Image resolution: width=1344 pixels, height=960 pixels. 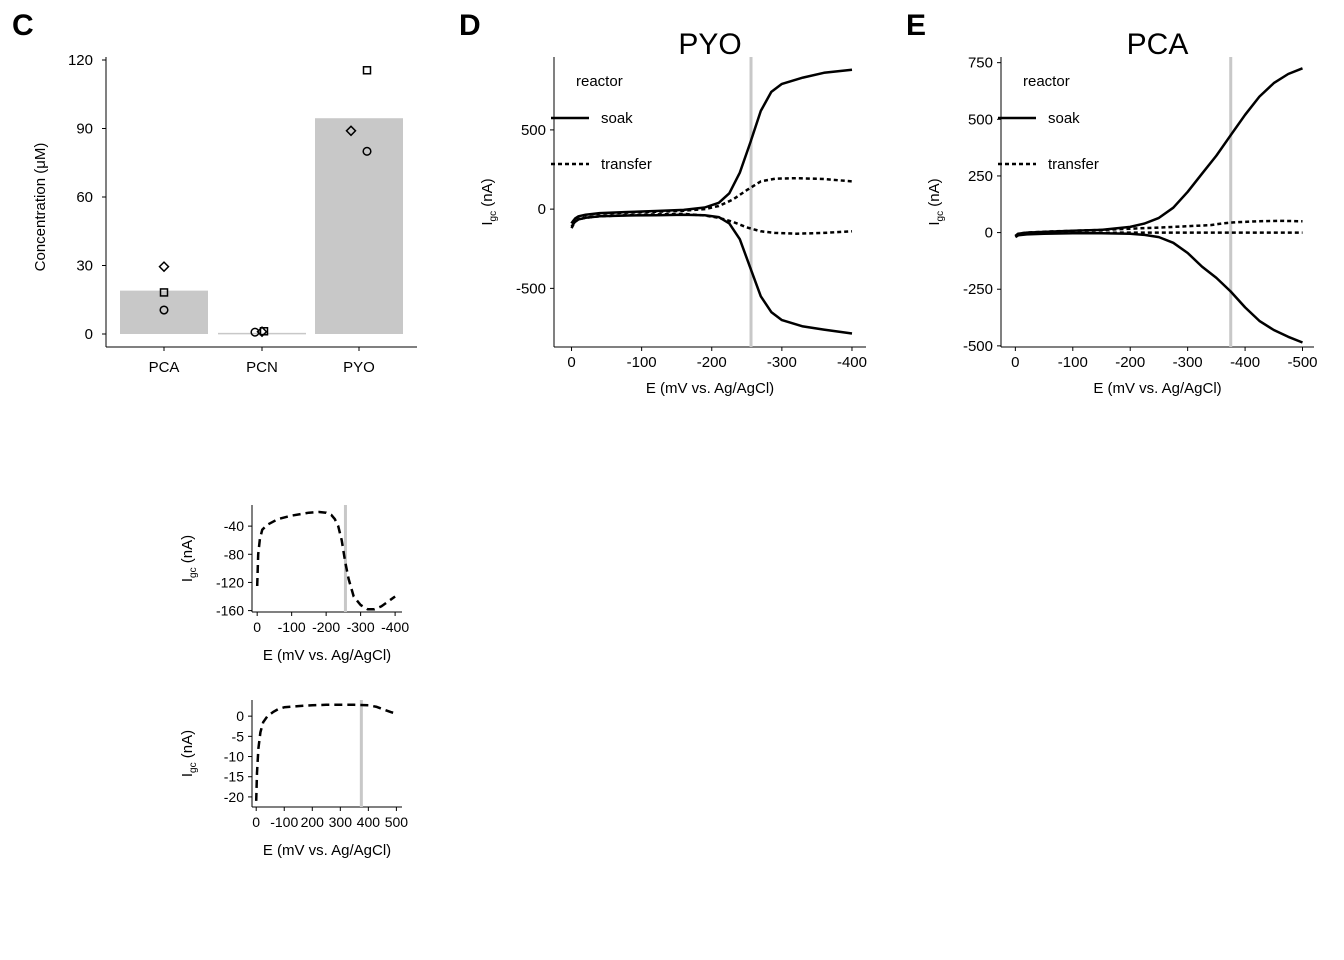 I want to click on bar-PCN, so click(x=262, y=333).